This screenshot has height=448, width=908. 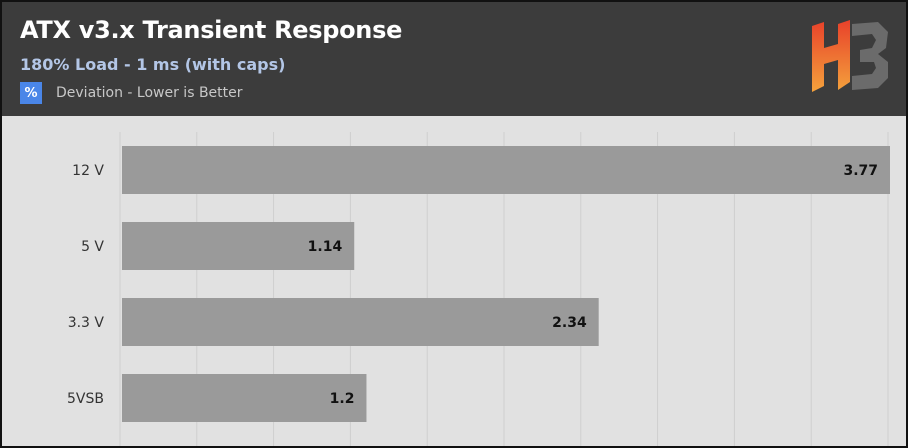 What do you see at coordinates (149, 93) in the screenshot?
I see `legend-label: Deviation - Lower is Better` at bounding box center [149, 93].